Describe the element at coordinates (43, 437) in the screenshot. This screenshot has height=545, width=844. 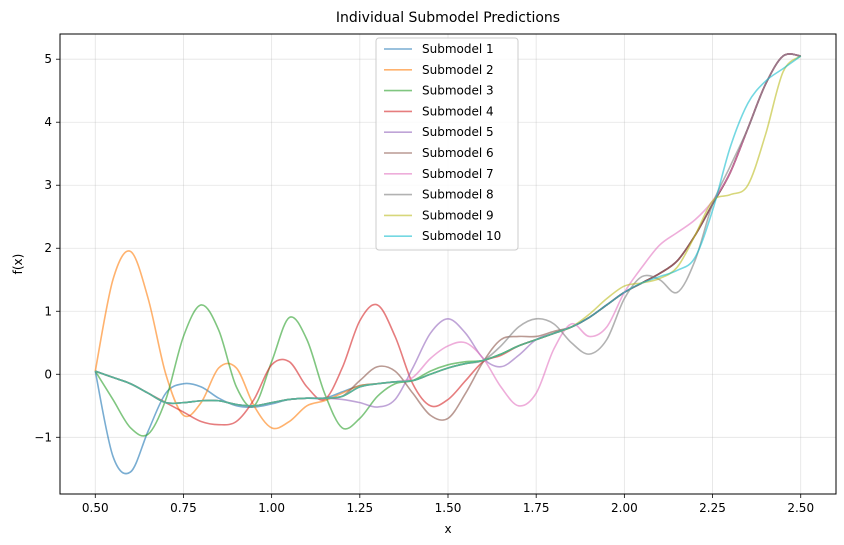
I see `y-tick-label: −1` at that location.